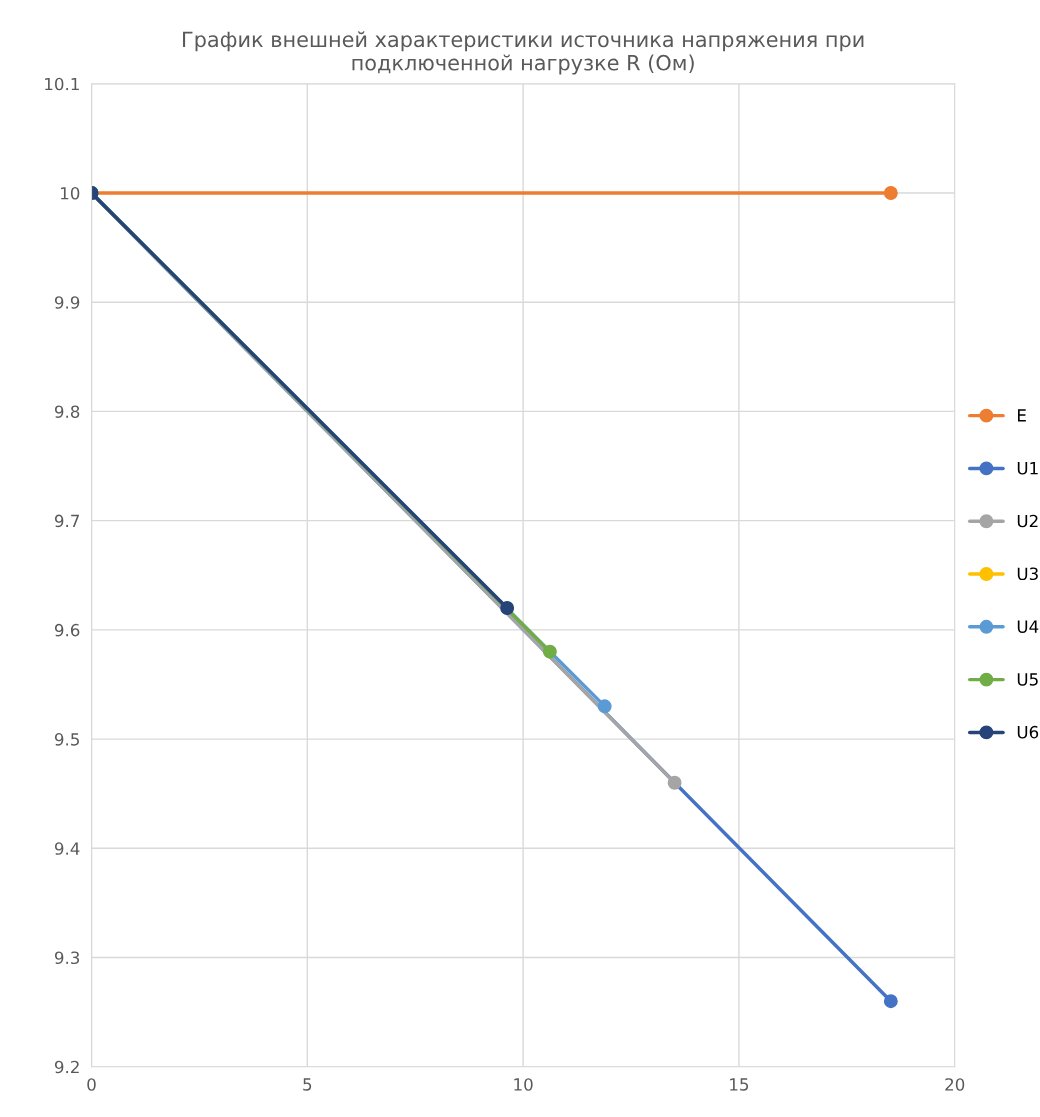  Describe the element at coordinates (1022, 415) in the screenshot. I see `legend-label: E` at that location.